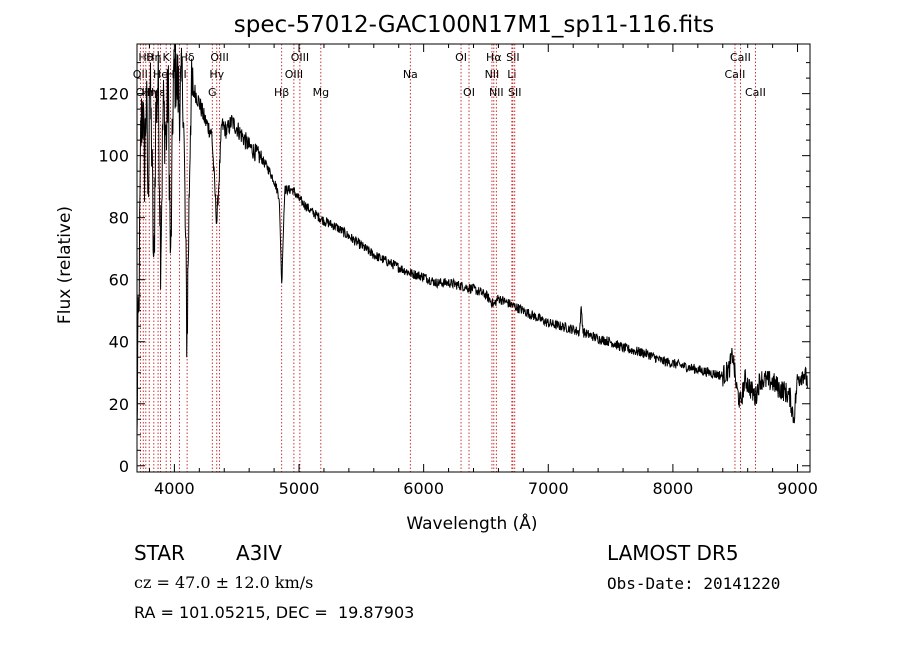 The image size is (900, 649). I want to click on line-marker-label: H, so click(170, 74).